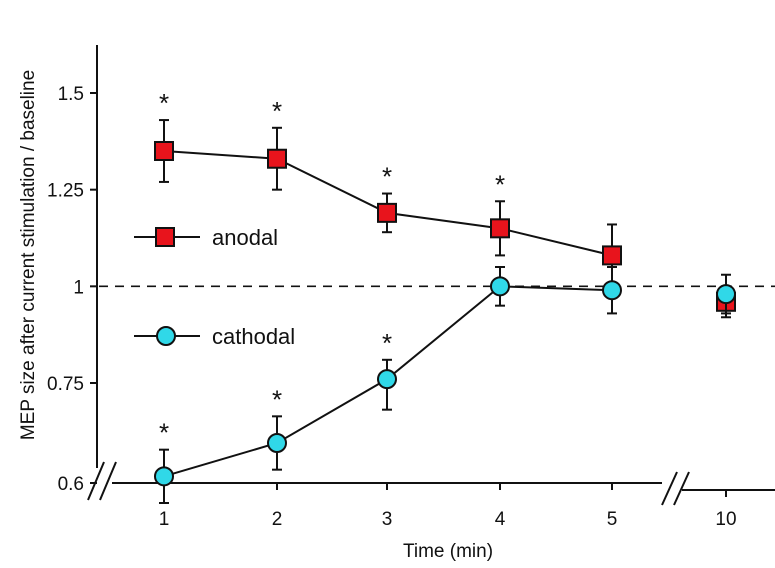 Image resolution: width=775 pixels, height=568 pixels. What do you see at coordinates (165, 237) in the screenshot?
I see `legend-anodal-marker` at bounding box center [165, 237].